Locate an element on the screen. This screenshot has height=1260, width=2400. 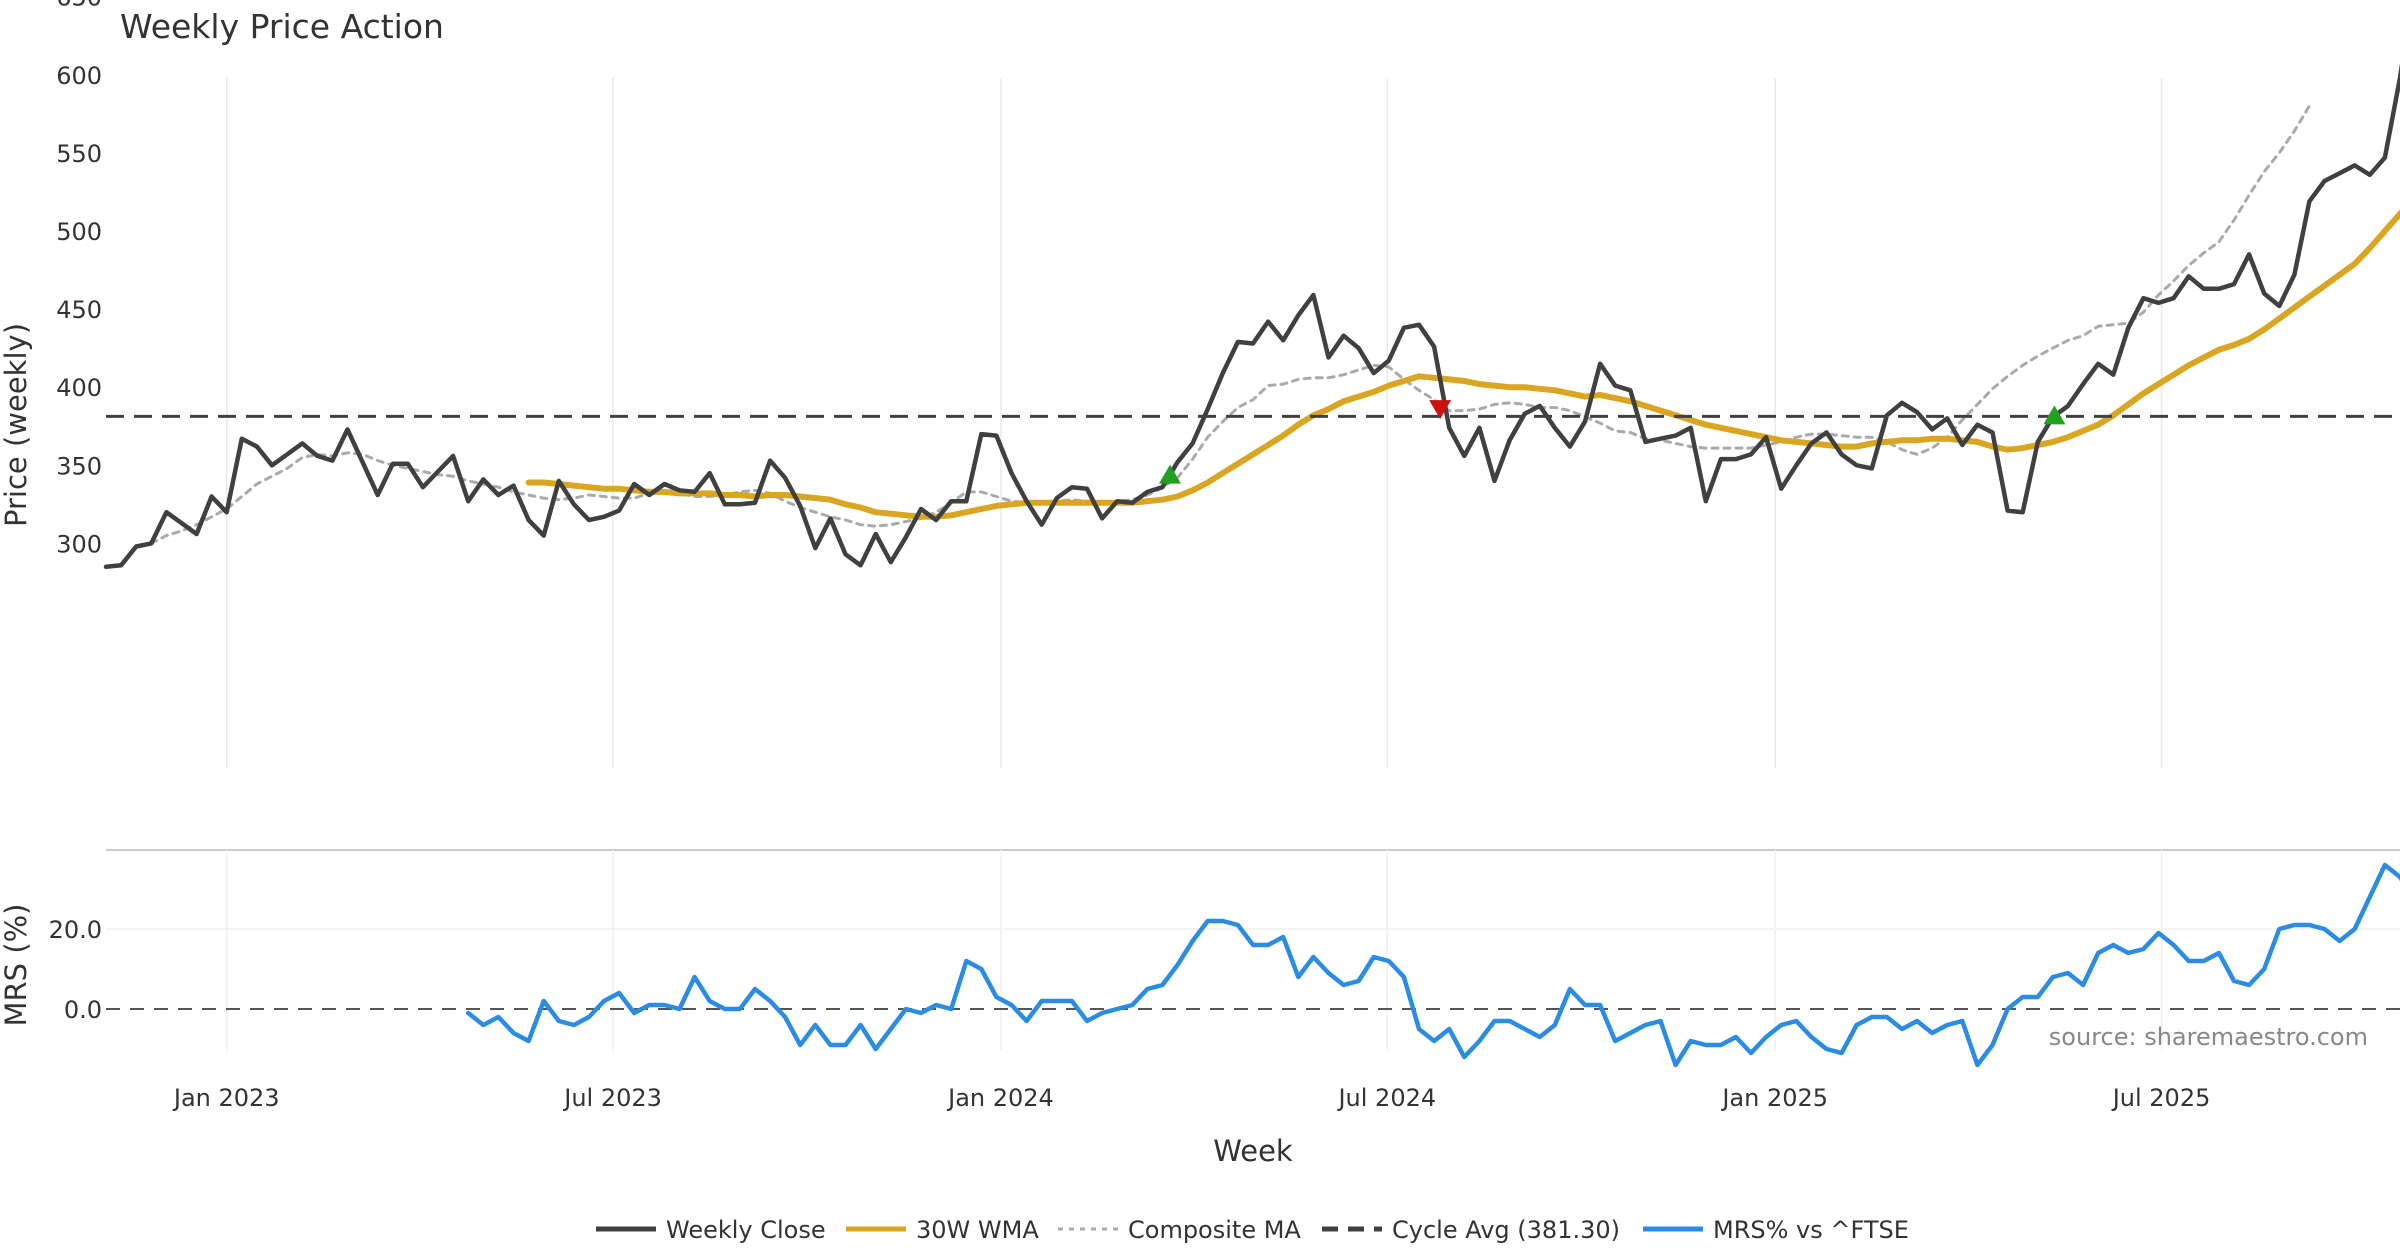
x-tick-label: Jan 2024 is located at coordinates (1000, 1098).